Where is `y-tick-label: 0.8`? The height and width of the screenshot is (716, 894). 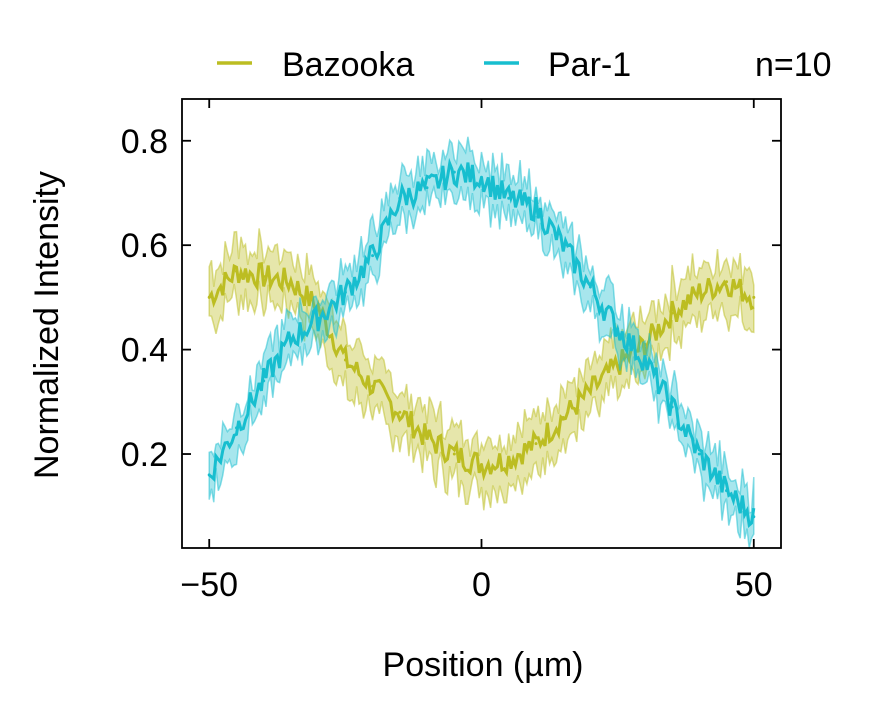
y-tick-label: 0.8 is located at coordinates (144, 142).